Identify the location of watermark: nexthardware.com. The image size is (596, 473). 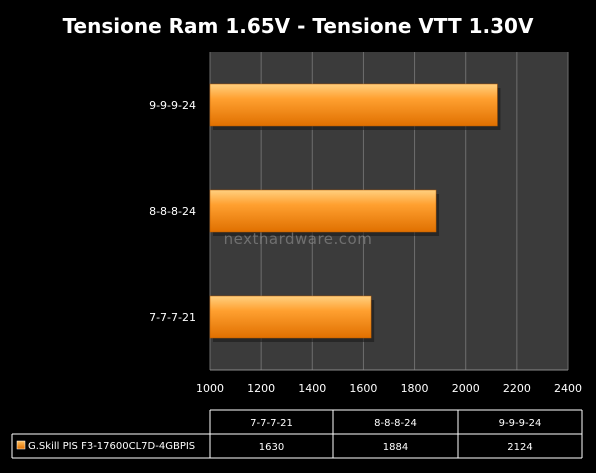
(298, 239).